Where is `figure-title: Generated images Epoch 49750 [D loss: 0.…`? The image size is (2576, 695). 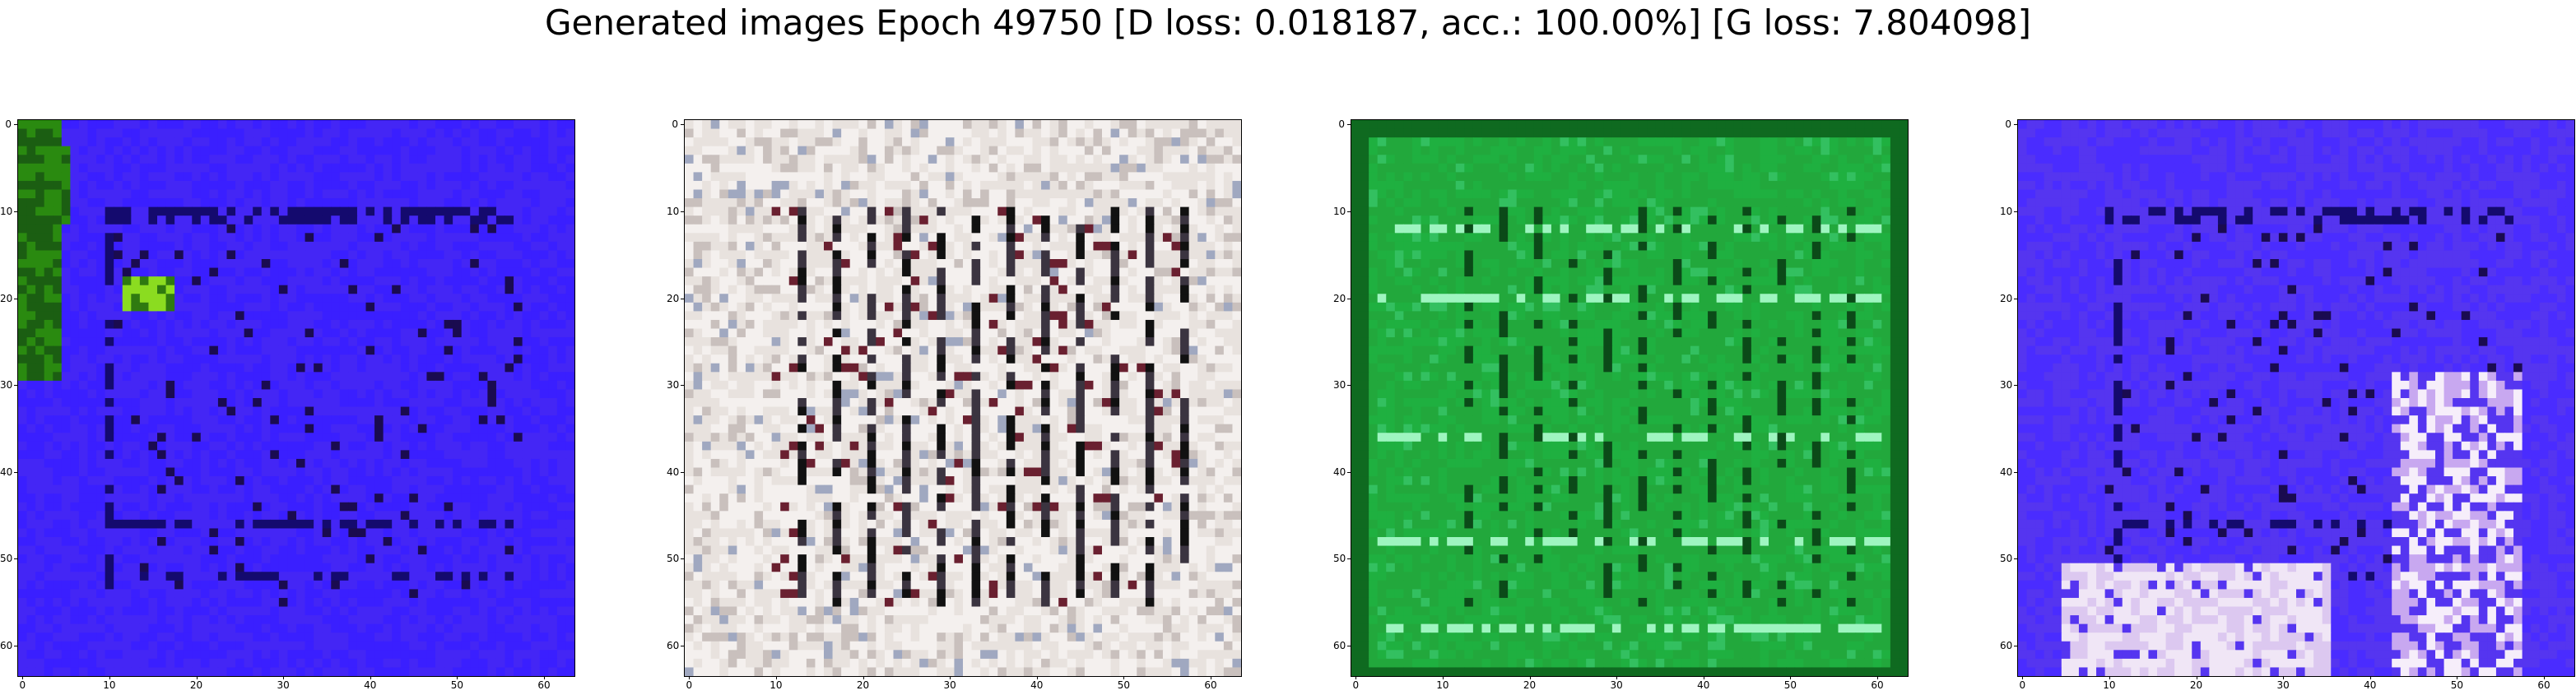
figure-title: Generated images Epoch 49750 [D loss: 0.… is located at coordinates (1288, 22).